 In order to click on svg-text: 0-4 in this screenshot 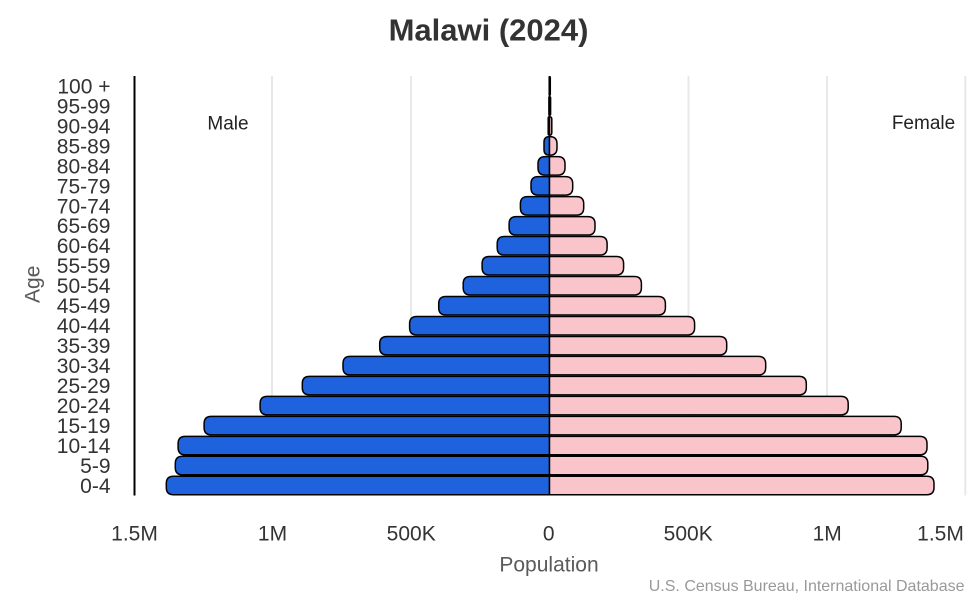, I will do `click(95, 486)`.